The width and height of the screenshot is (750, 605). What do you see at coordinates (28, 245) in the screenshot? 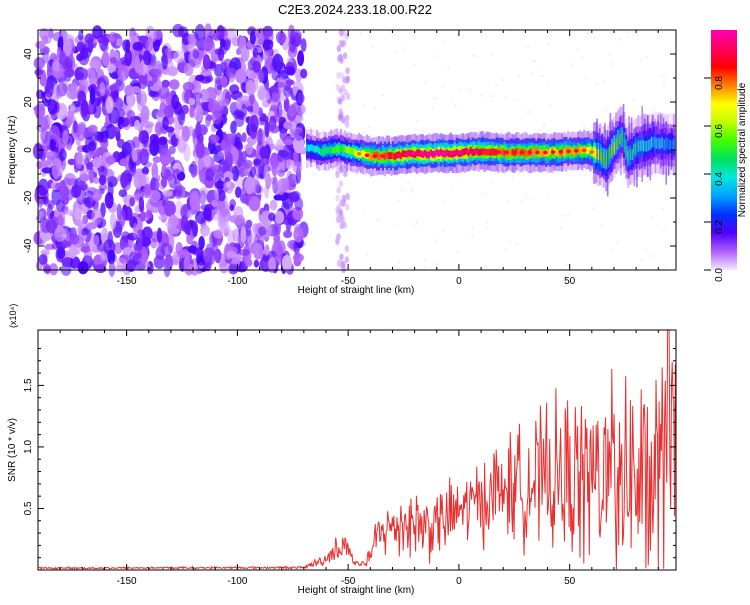
I see `y-tick-label: -40` at bounding box center [28, 245].